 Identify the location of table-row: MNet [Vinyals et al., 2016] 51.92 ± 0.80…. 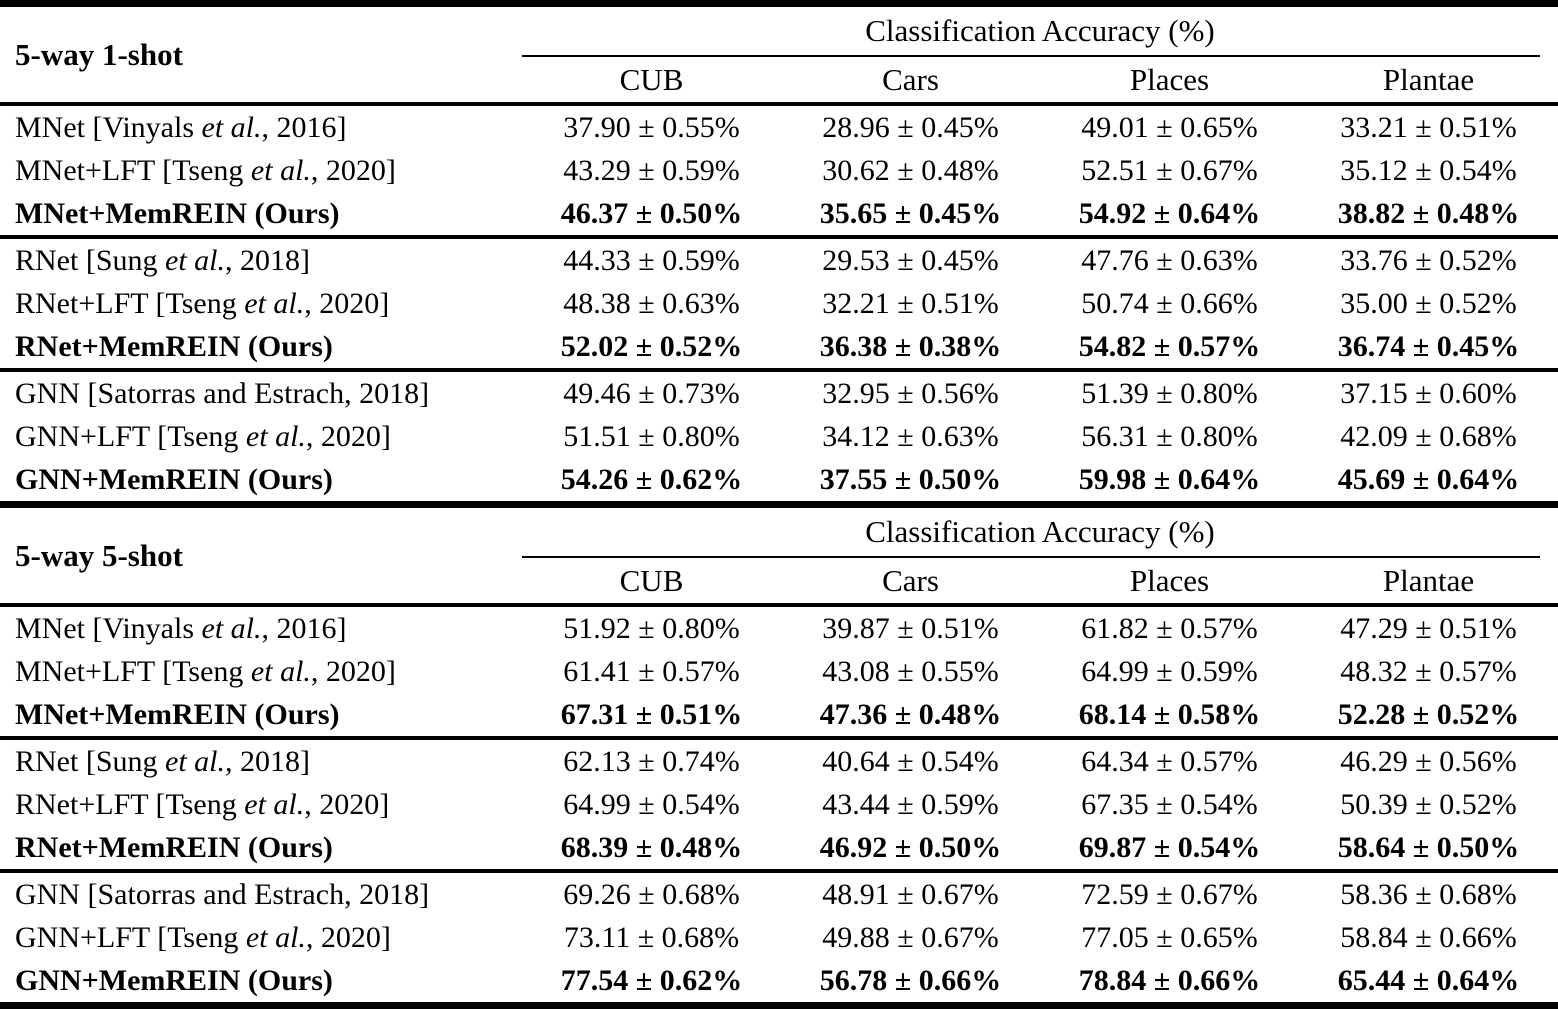
(779, 628).